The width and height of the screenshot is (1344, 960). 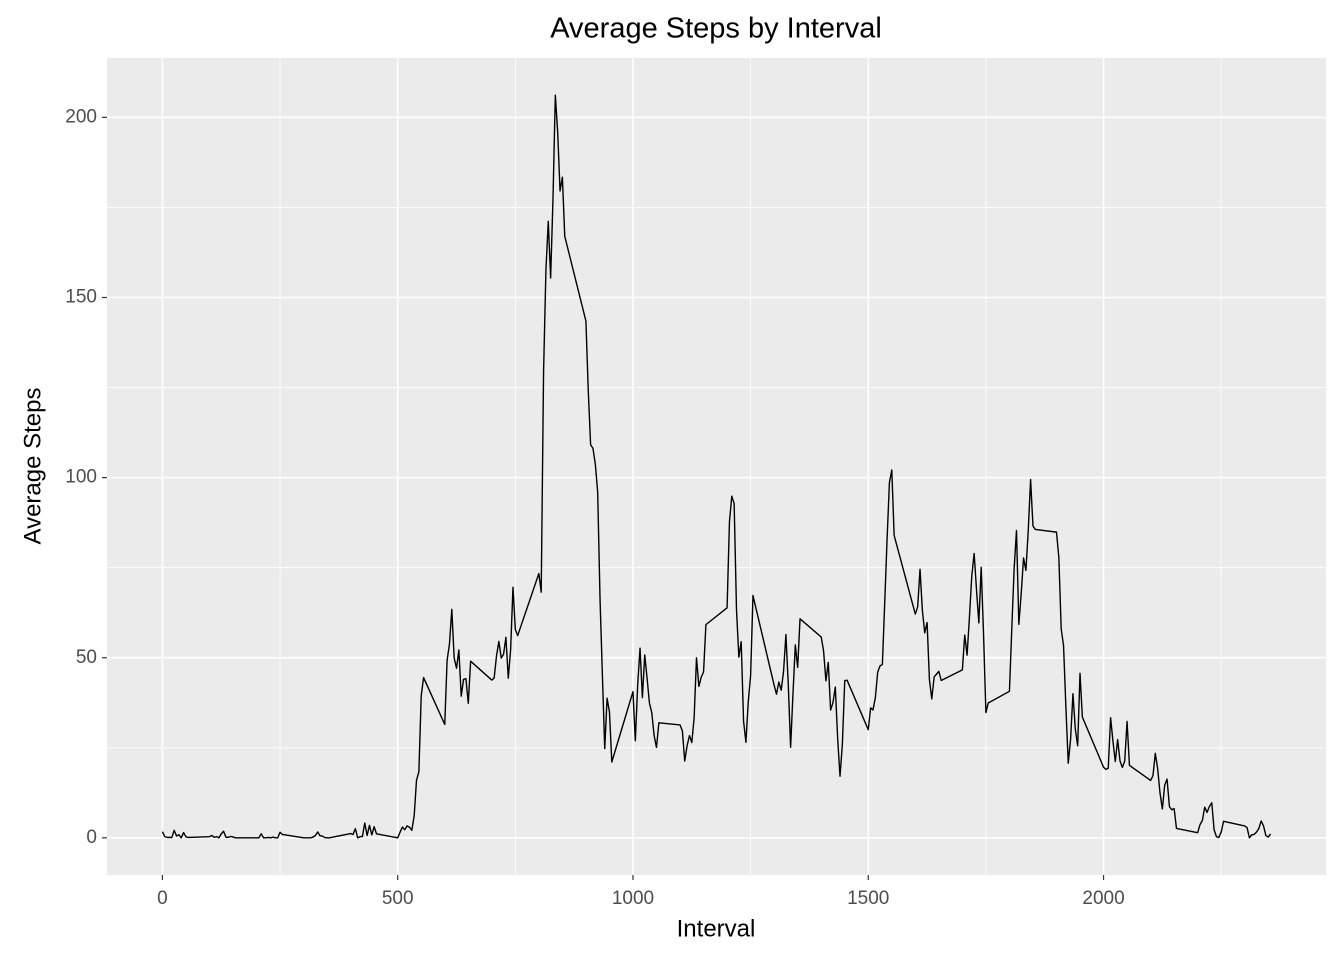 I want to click on y-tick-label: 150, so click(x=81, y=297).